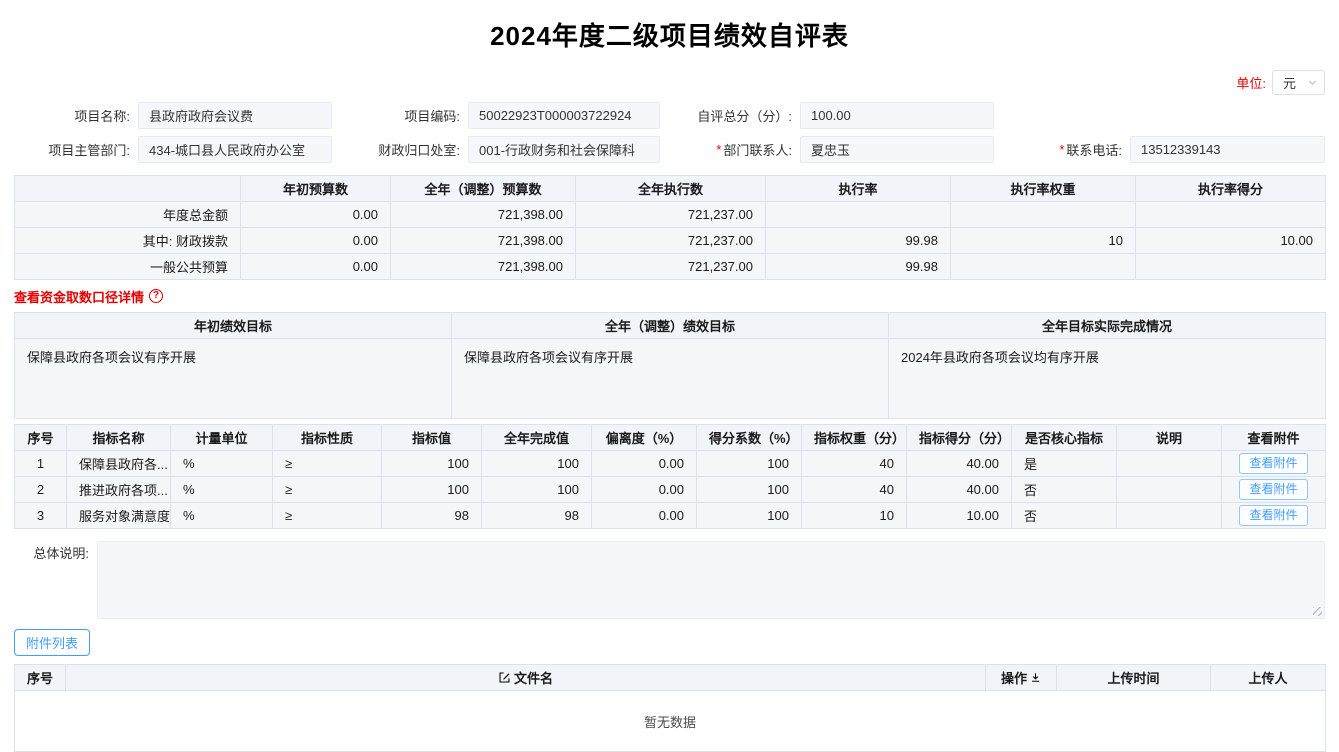 The image size is (1339, 752). What do you see at coordinates (52, 642) in the screenshot?
I see `attachment-list-button: 附件列表` at bounding box center [52, 642].